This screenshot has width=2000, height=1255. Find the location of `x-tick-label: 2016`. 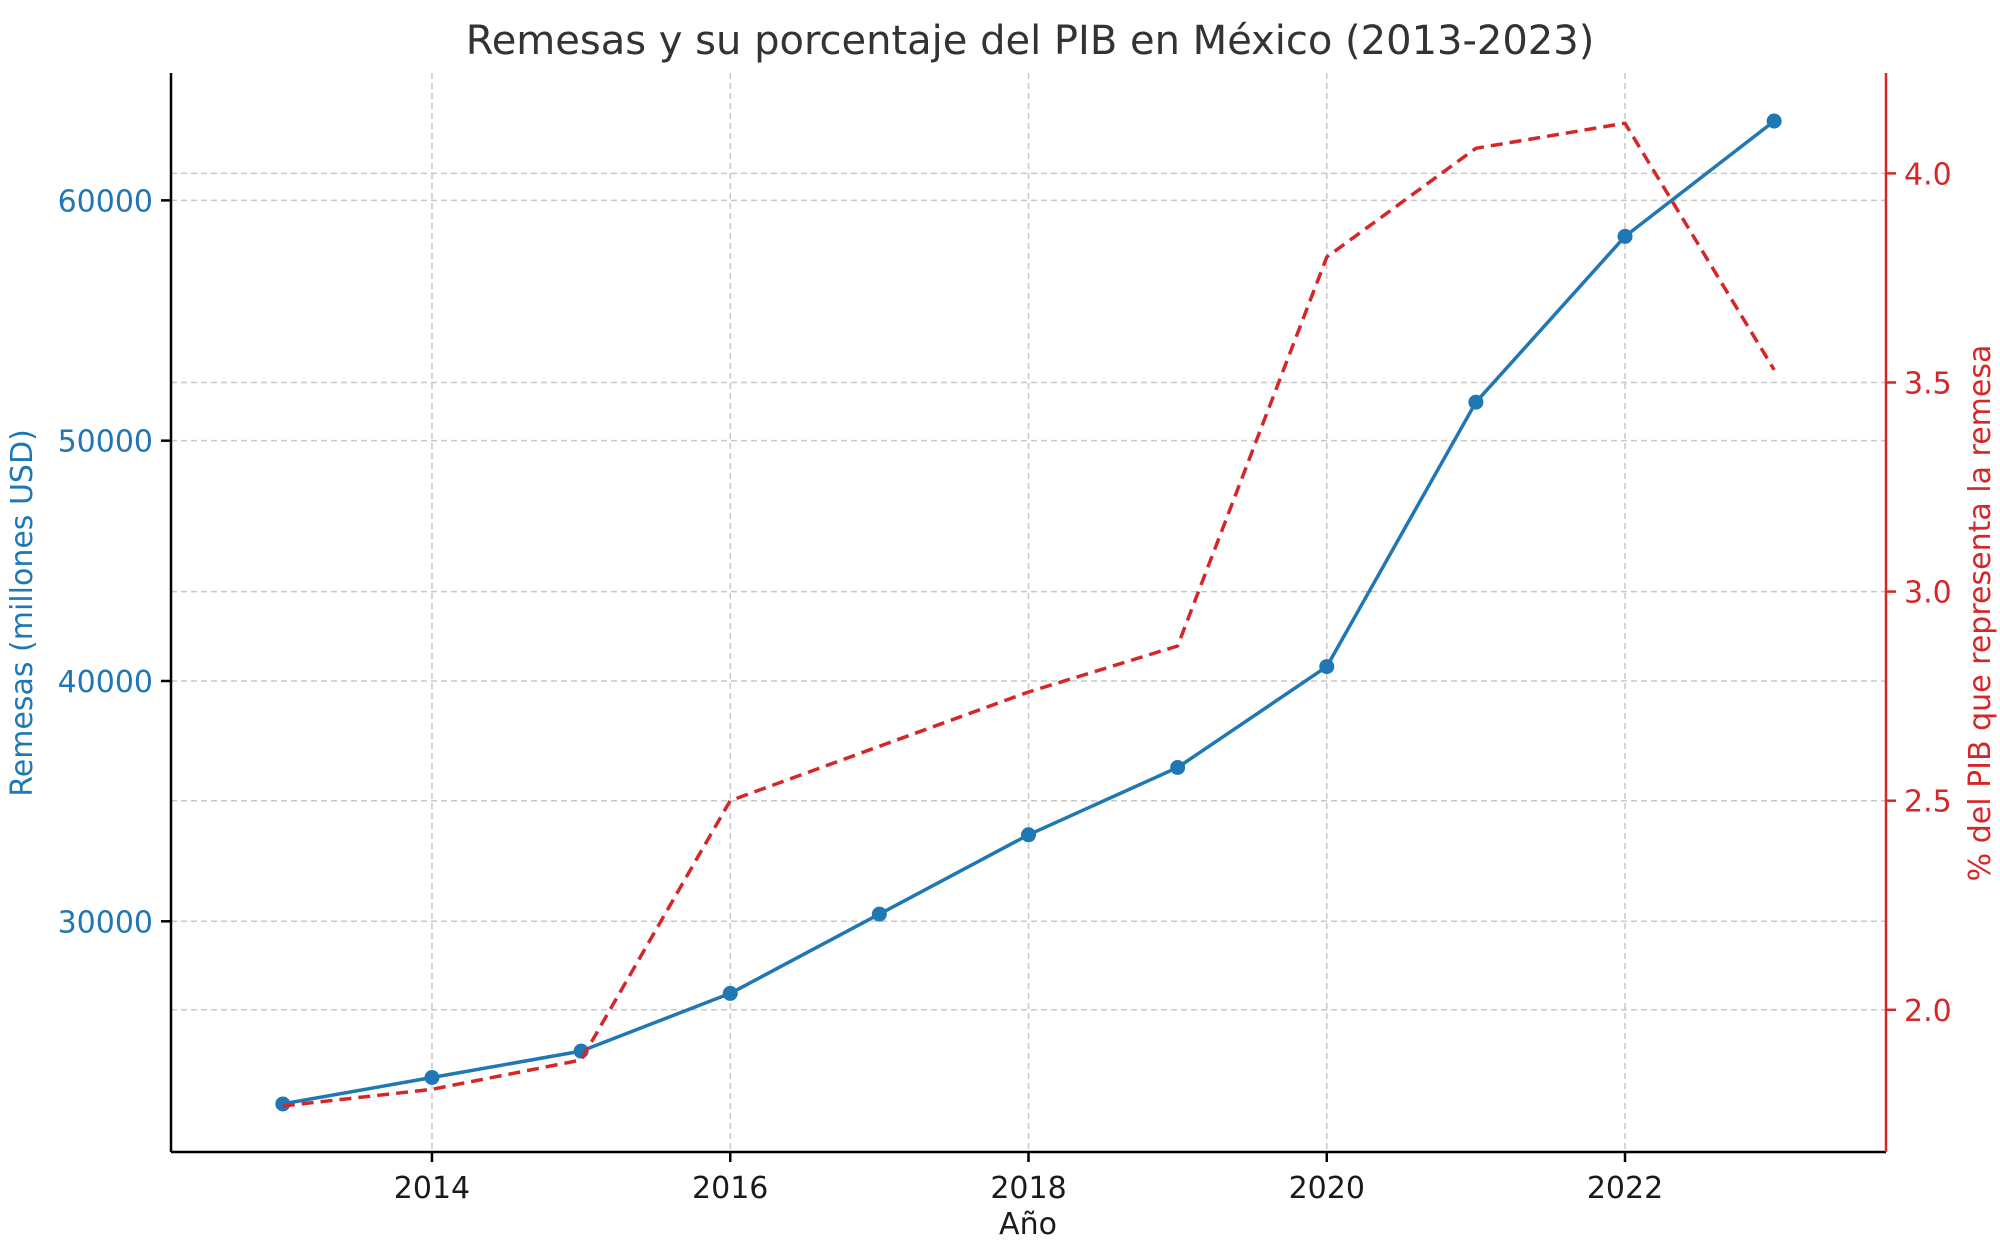

x-tick-label: 2016 is located at coordinates (730, 1188).